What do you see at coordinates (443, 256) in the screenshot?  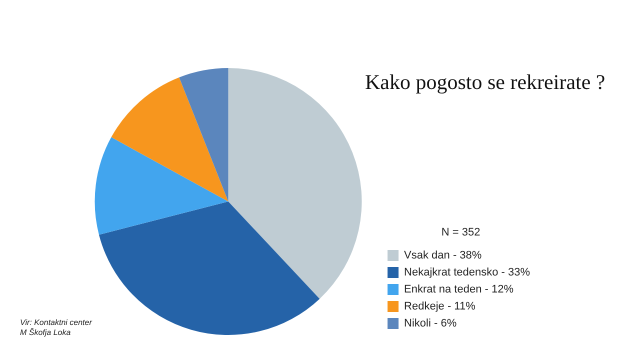 I see `legend-label: Vsak dan - 38%` at bounding box center [443, 256].